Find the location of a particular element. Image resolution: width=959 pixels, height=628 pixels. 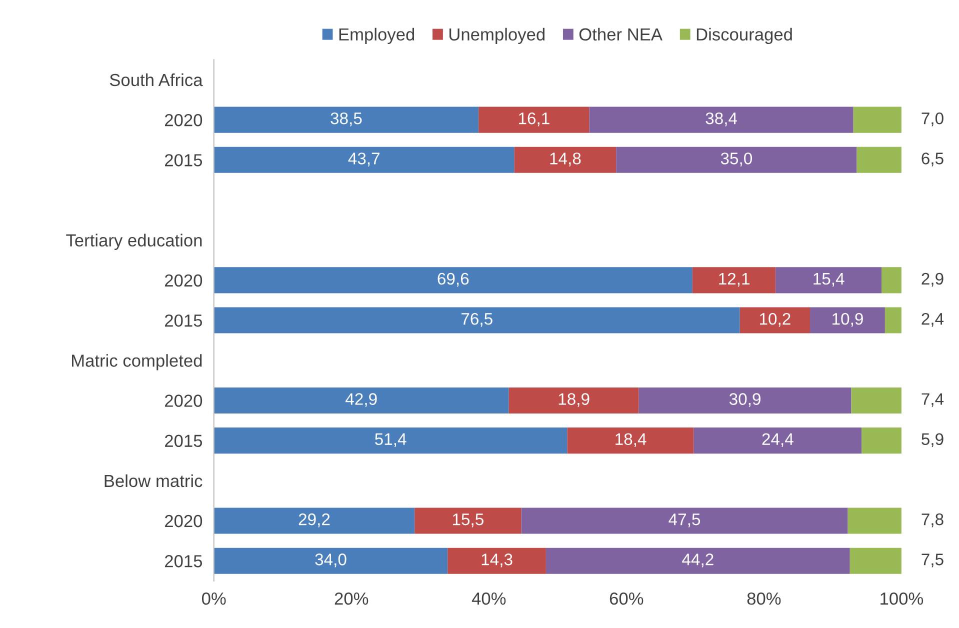

data-label: 7,0 is located at coordinates (933, 119).